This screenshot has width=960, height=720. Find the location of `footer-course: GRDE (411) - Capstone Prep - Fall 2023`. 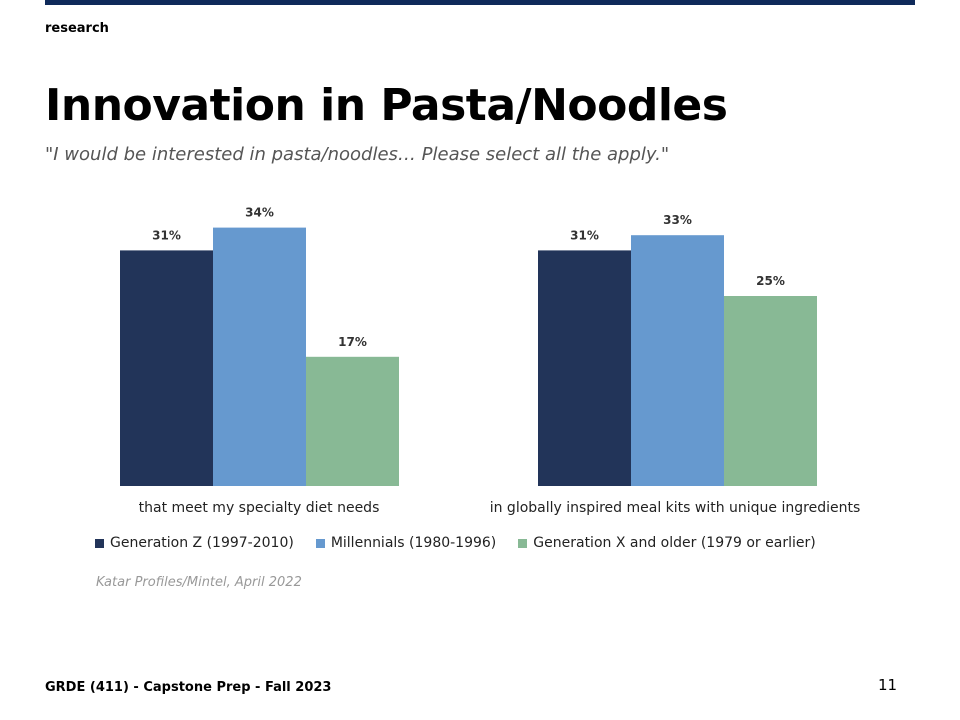

footer-course: GRDE (411) - Capstone Prep - Fall 2023 is located at coordinates (188, 687).